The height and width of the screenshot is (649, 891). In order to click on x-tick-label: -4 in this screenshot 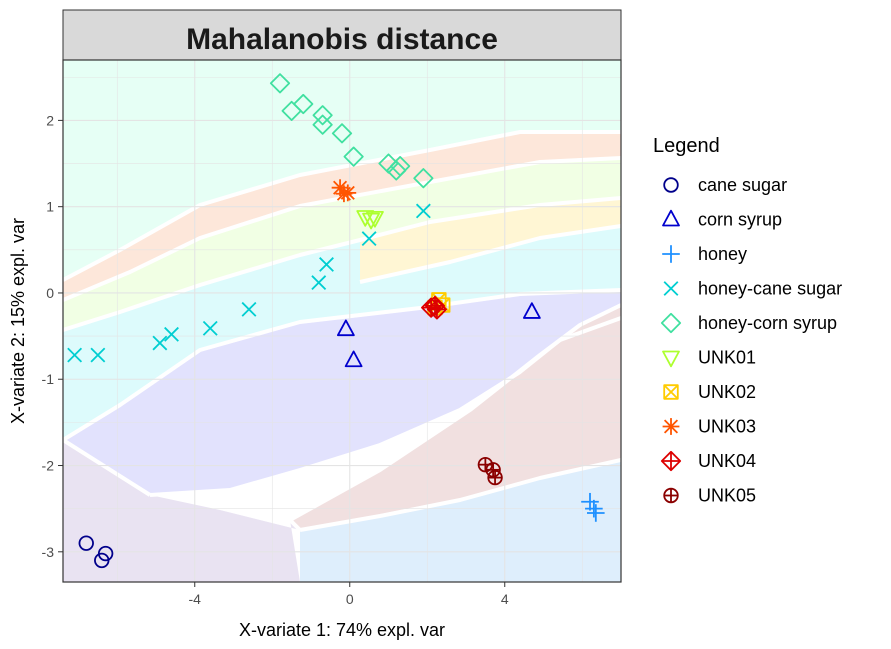, I will do `click(195, 599)`.